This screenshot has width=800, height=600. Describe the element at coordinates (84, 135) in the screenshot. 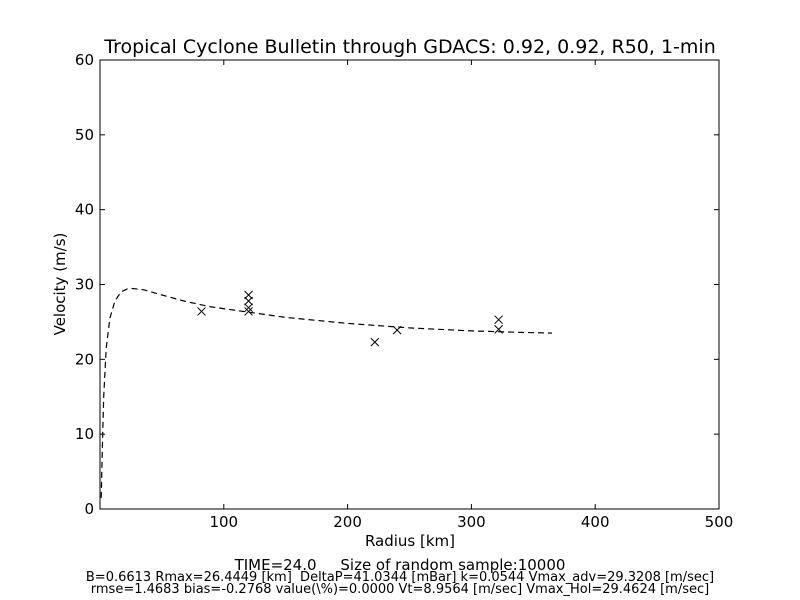

I see `y-tick-label: 50` at that location.